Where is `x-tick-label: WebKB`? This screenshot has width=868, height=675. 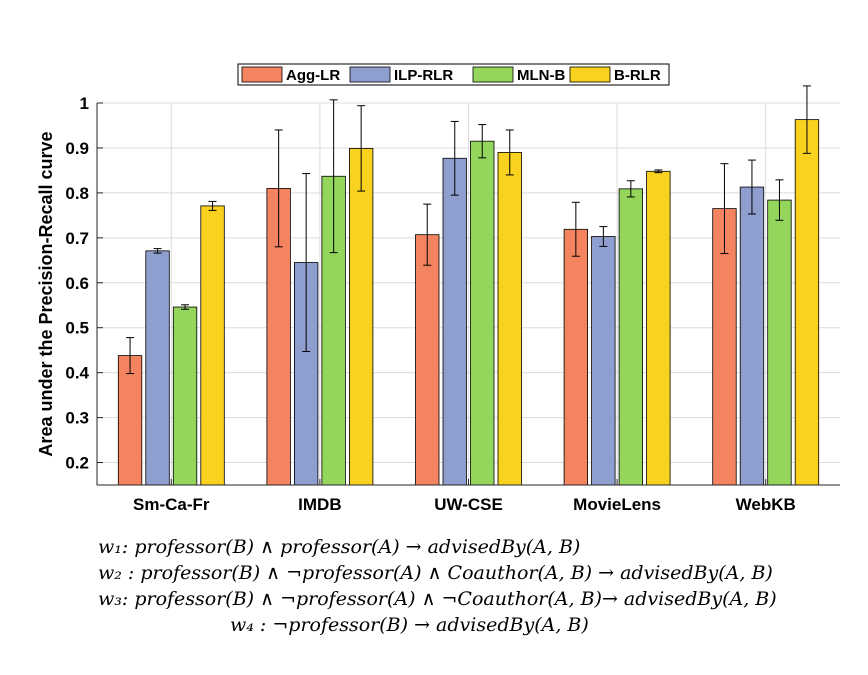
x-tick-label: WebKB is located at coordinates (766, 504).